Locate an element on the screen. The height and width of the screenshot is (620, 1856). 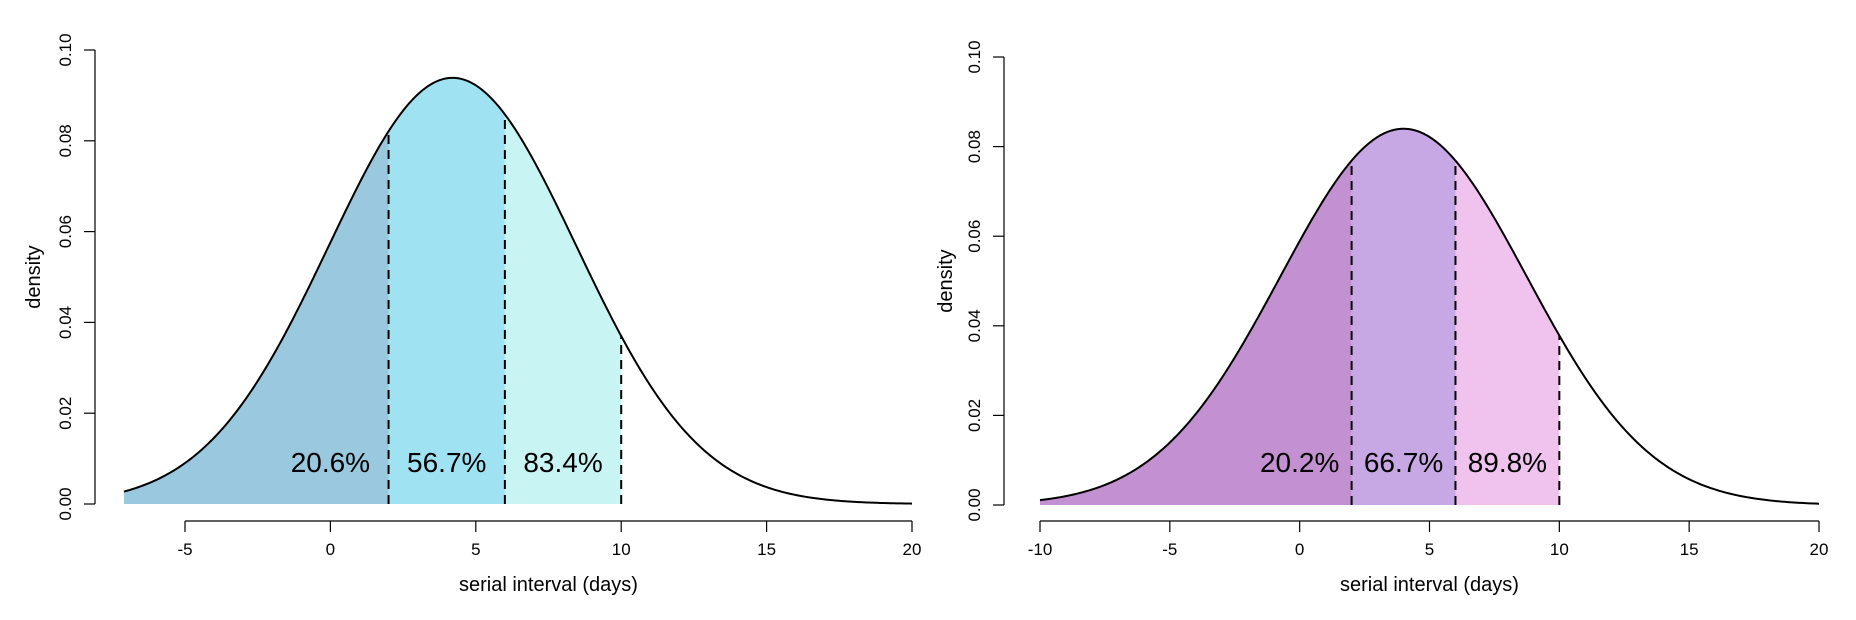
x-tick-label-3: 0 is located at coordinates (1299, 549).